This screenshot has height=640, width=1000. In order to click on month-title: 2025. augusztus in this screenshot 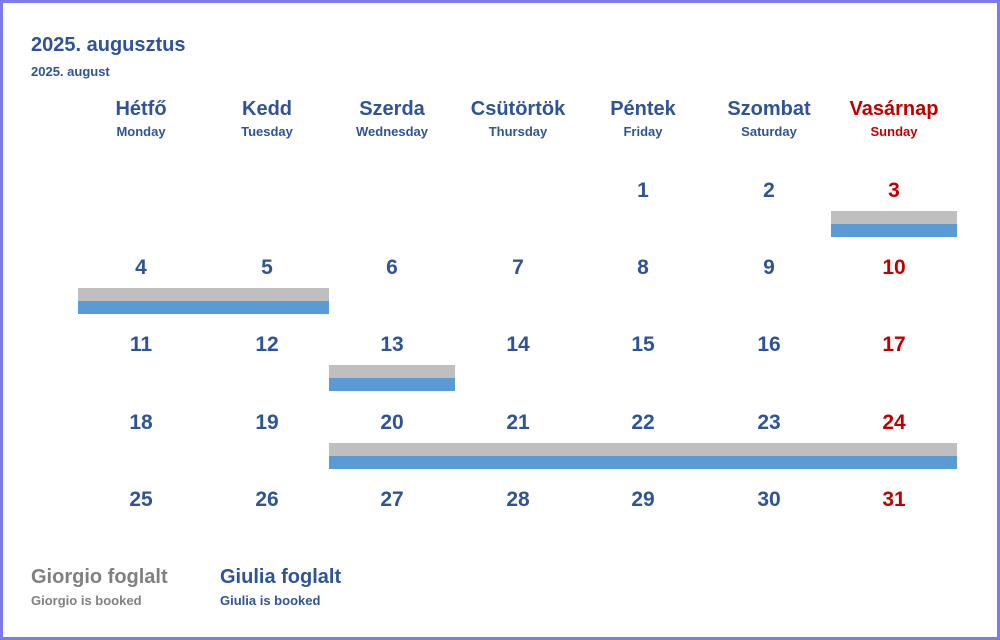, I will do `click(108, 45)`.